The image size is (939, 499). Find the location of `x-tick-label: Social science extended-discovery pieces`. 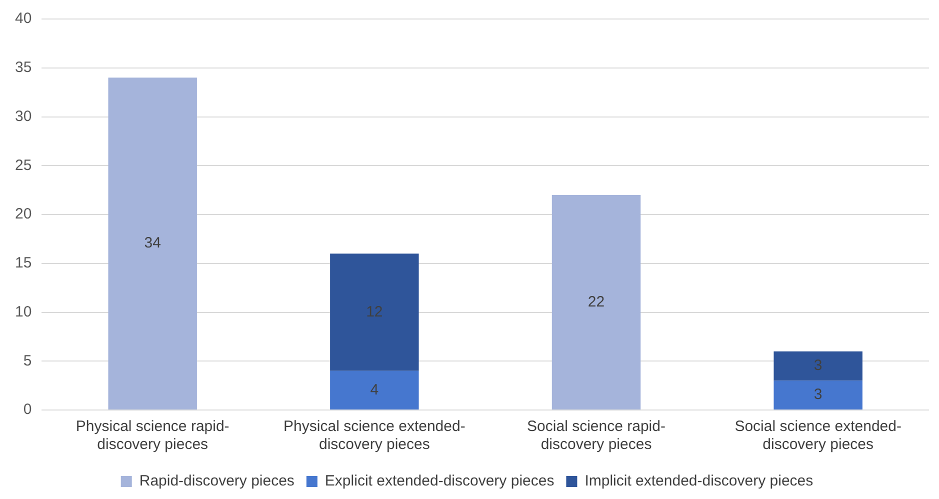

x-tick-label: Social science extended-discovery pieces is located at coordinates (818, 436).